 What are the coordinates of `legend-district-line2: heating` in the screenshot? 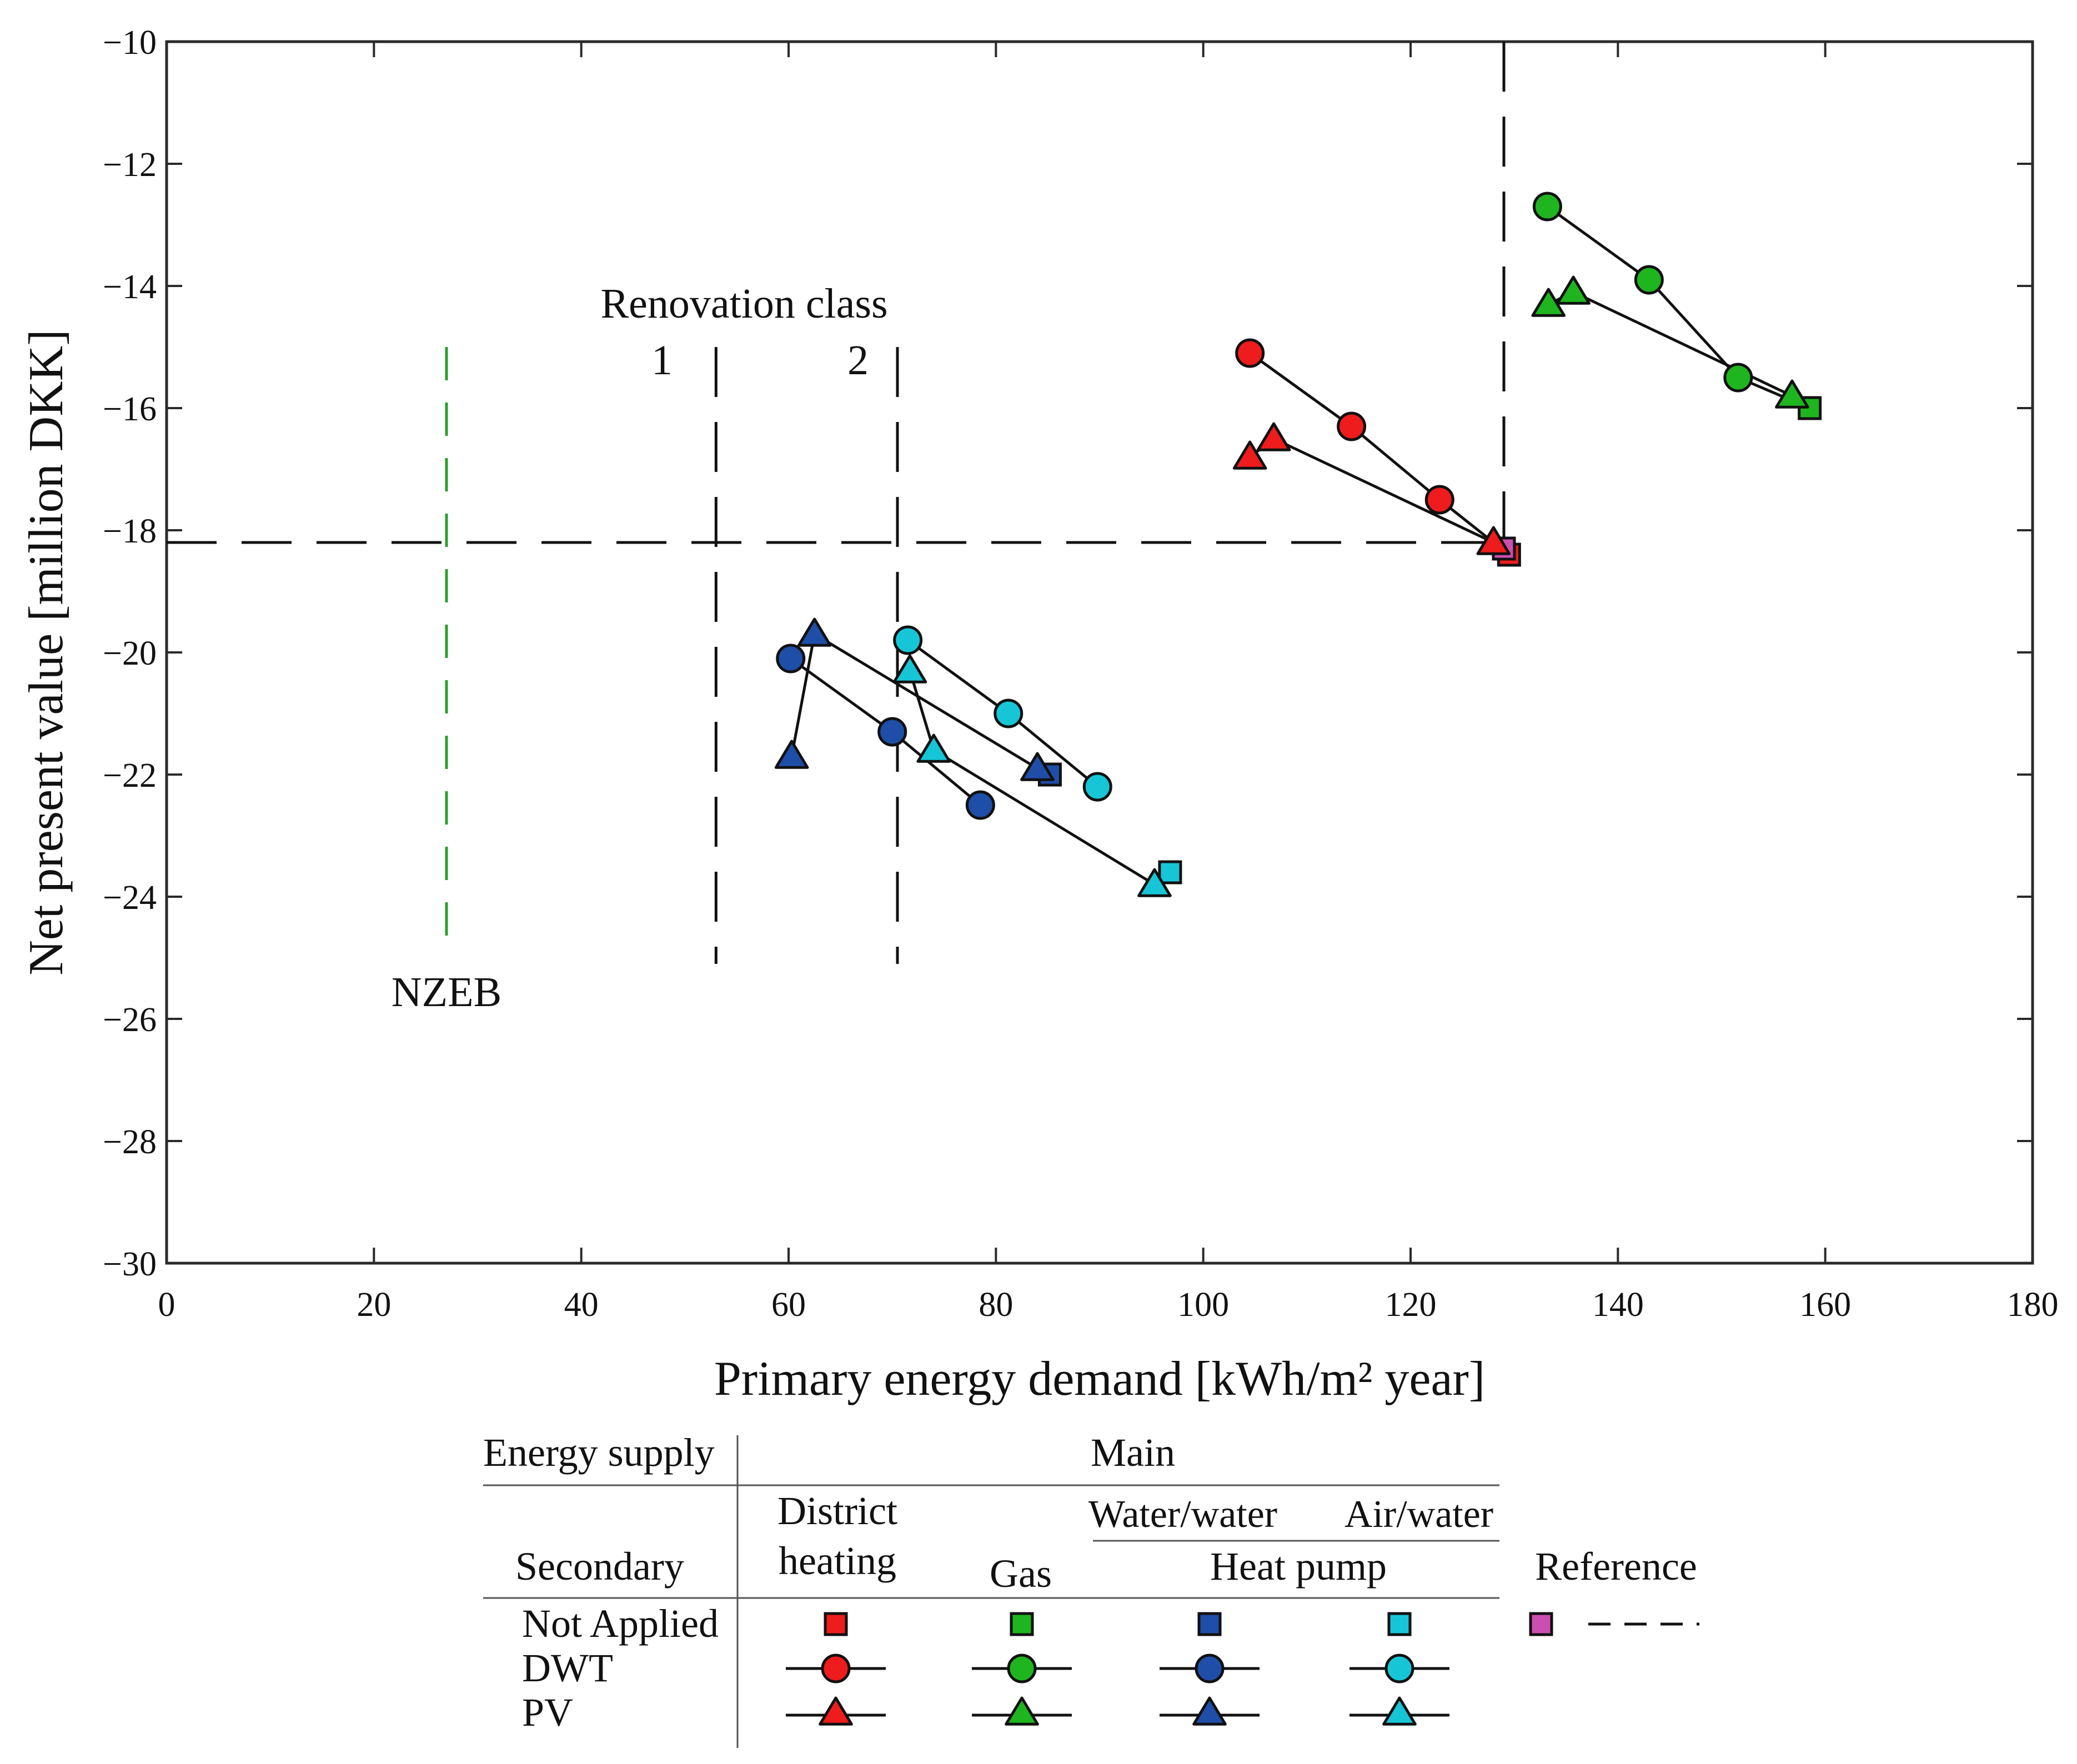 It's located at (837, 1561).